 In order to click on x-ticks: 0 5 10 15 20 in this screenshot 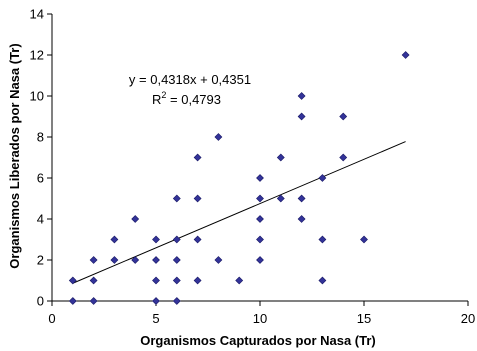, I will do `click(261, 313)`.